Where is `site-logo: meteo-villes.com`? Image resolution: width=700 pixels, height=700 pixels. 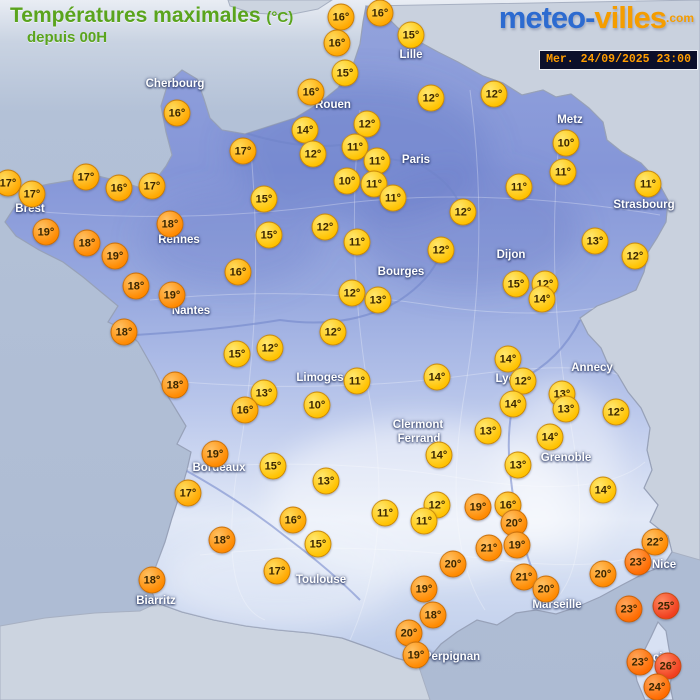 site-logo: meteo-villes.com is located at coordinates (596, 18).